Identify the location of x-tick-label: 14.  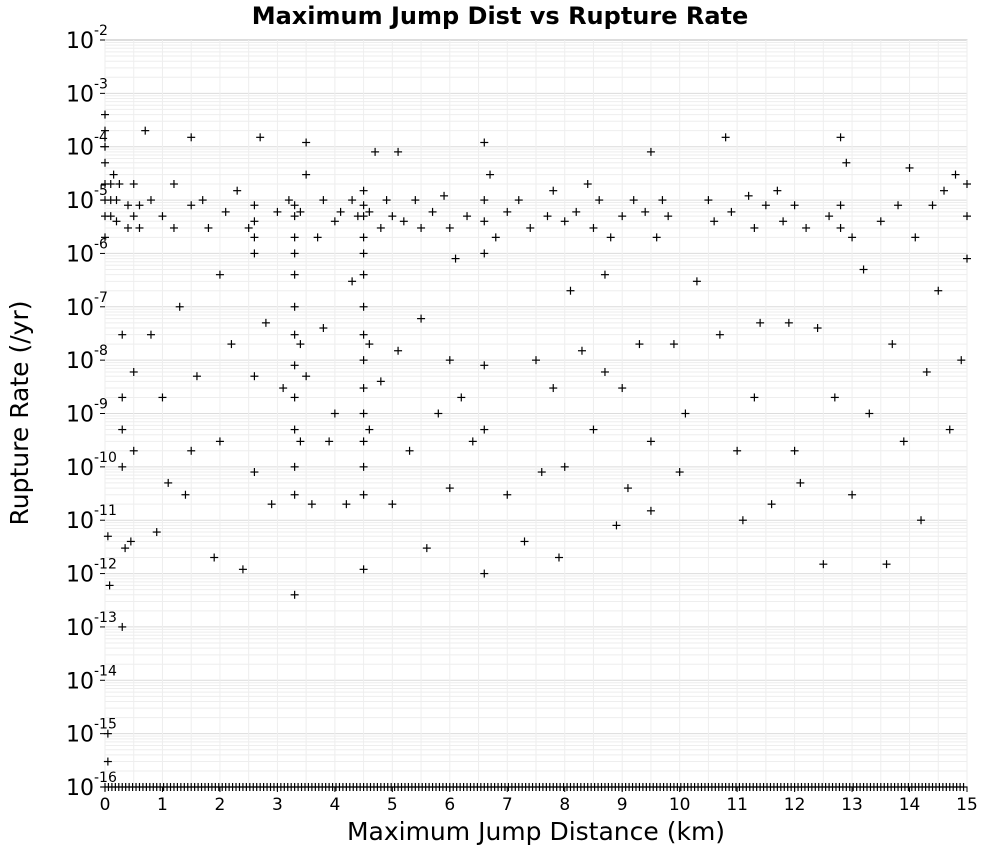
(910, 805).